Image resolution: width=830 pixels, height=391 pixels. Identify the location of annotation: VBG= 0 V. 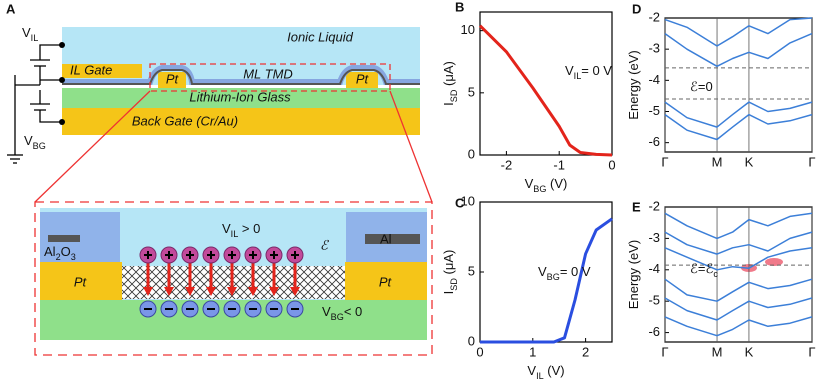
(564, 273).